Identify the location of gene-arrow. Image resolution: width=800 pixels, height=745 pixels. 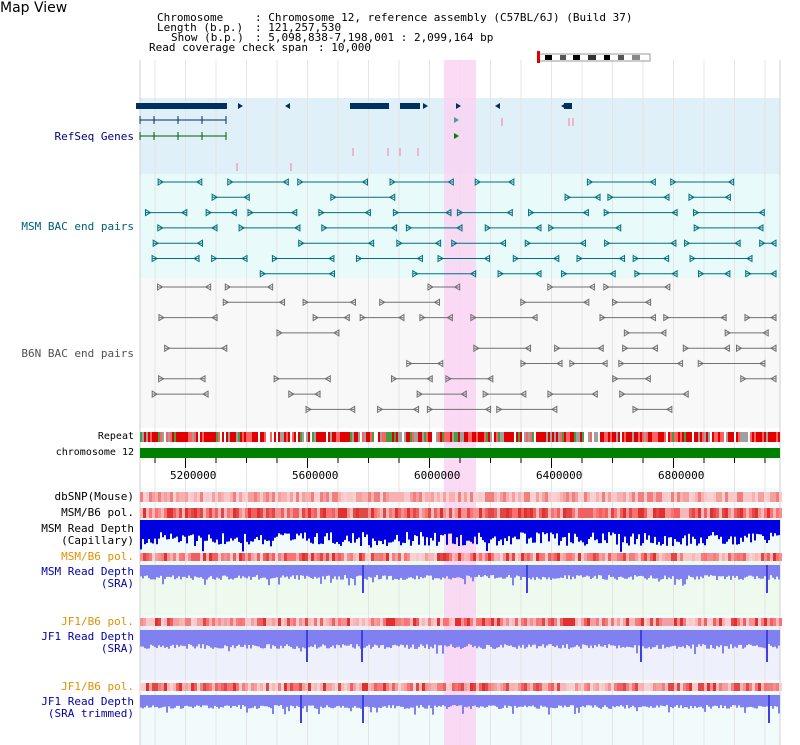
(456, 120).